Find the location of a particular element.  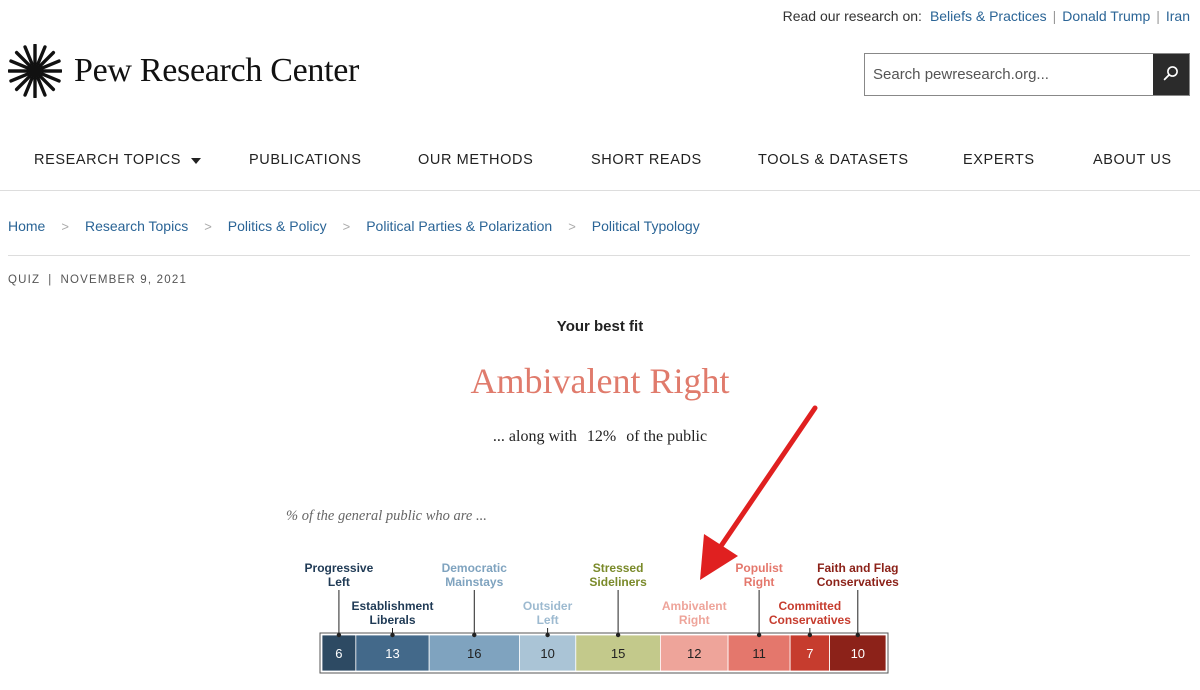

nav-our-methods: OUR METHODS is located at coordinates (476, 160).